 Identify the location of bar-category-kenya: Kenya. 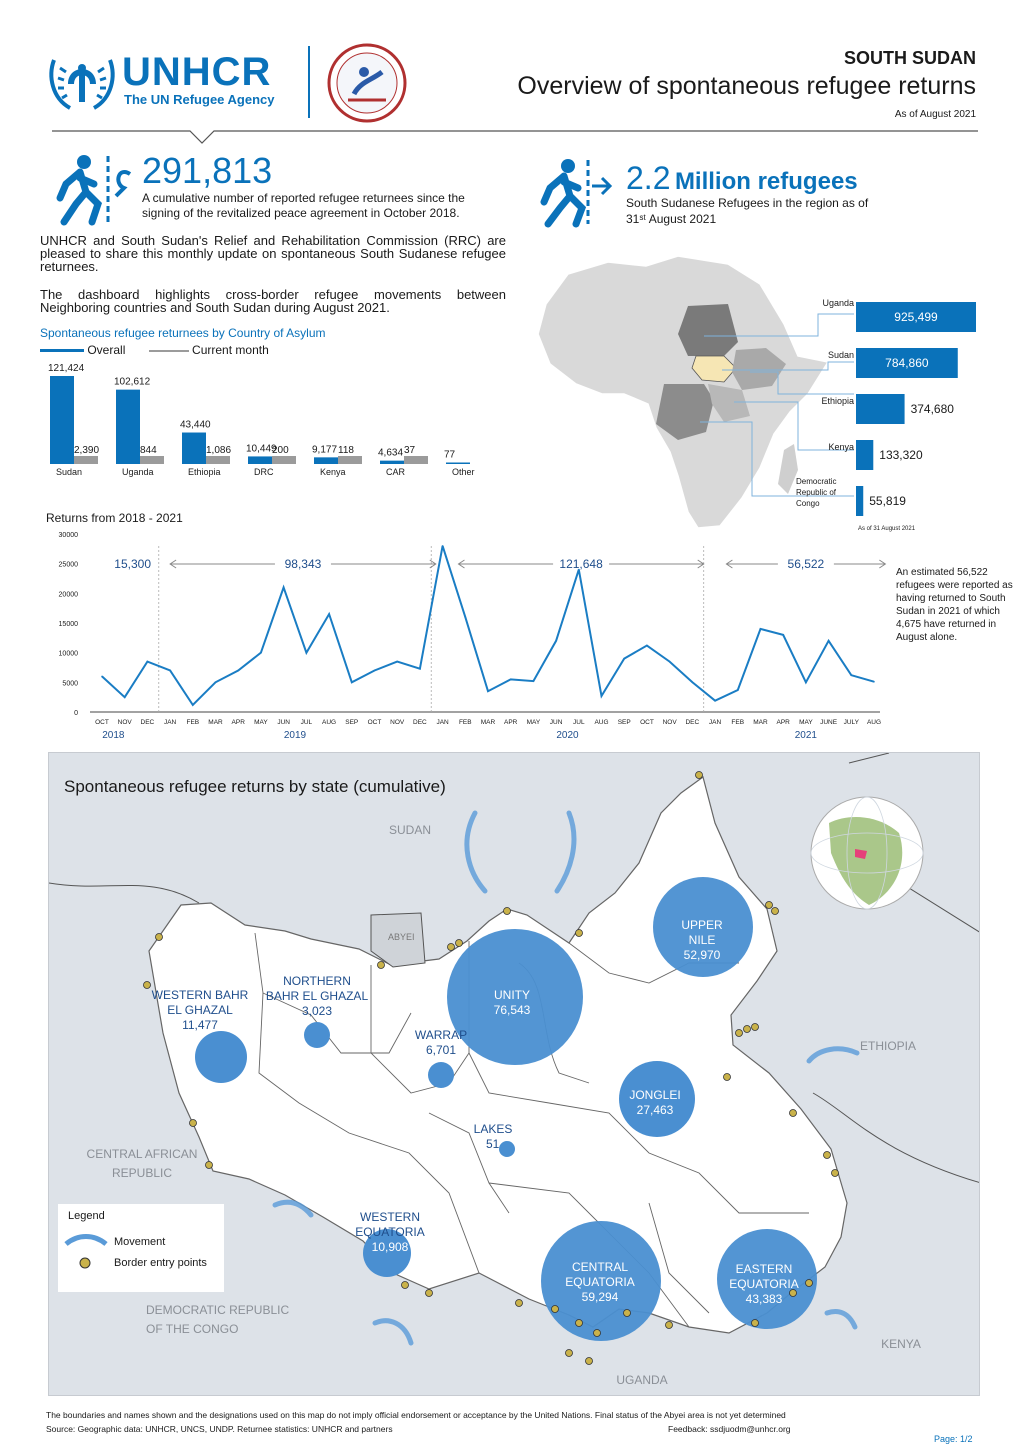
(333, 472).